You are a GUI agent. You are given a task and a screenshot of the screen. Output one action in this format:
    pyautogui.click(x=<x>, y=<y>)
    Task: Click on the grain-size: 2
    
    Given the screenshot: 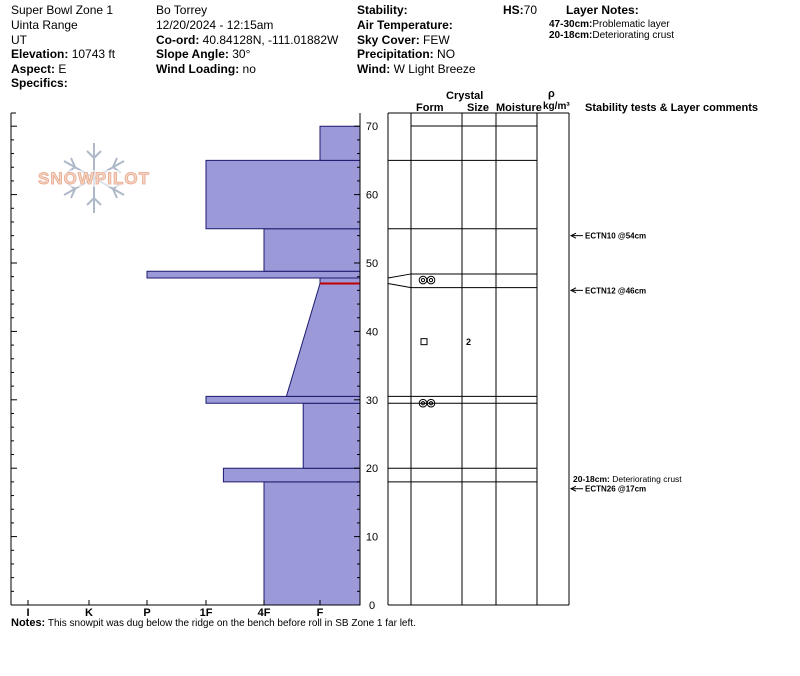 What is the action you would take?
    pyautogui.click(x=468, y=342)
    